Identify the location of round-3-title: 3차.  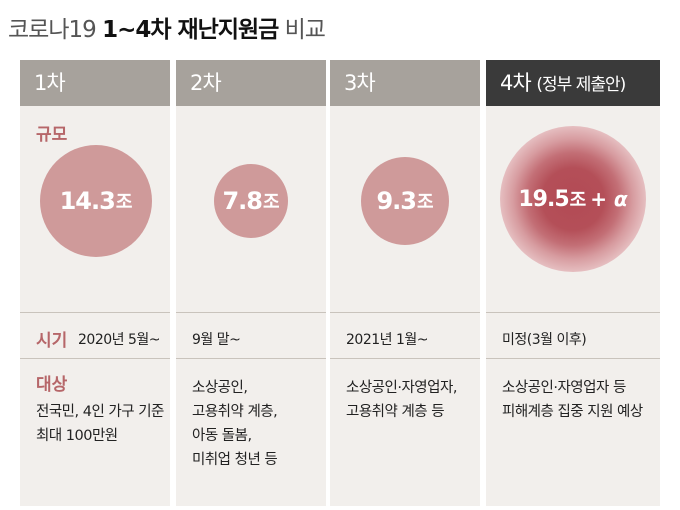
(360, 83).